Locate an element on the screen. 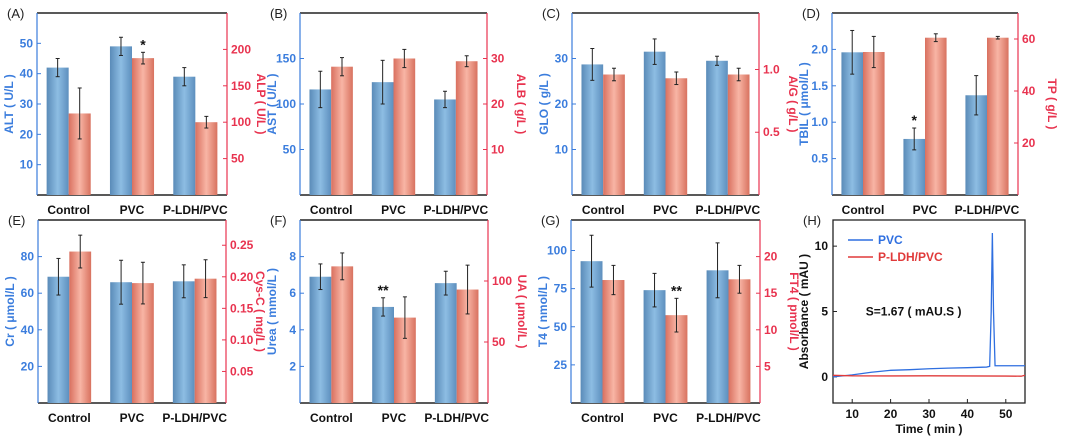 Image resolution: width=1080 pixels, height=436 pixels. x-tick-label: 30 is located at coordinates (929, 414).